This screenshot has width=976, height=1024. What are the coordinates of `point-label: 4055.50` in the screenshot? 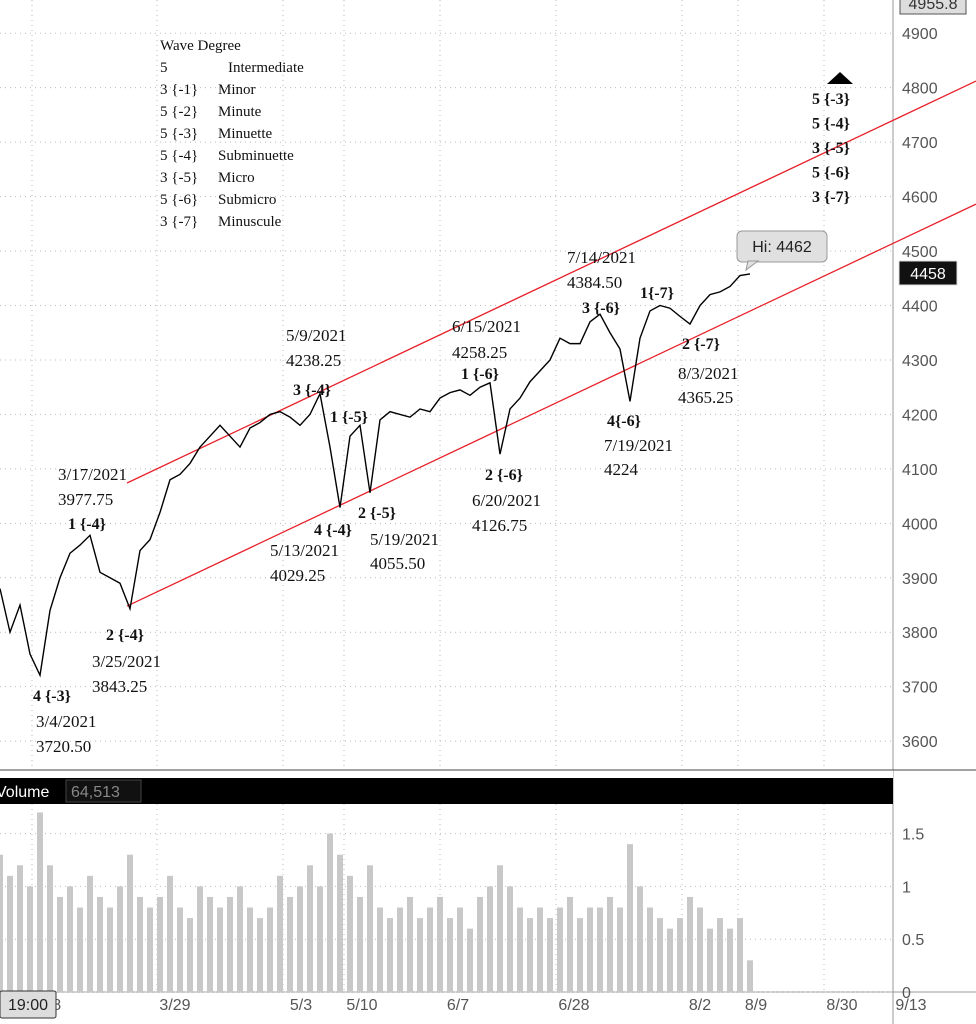 It's located at (397, 563).